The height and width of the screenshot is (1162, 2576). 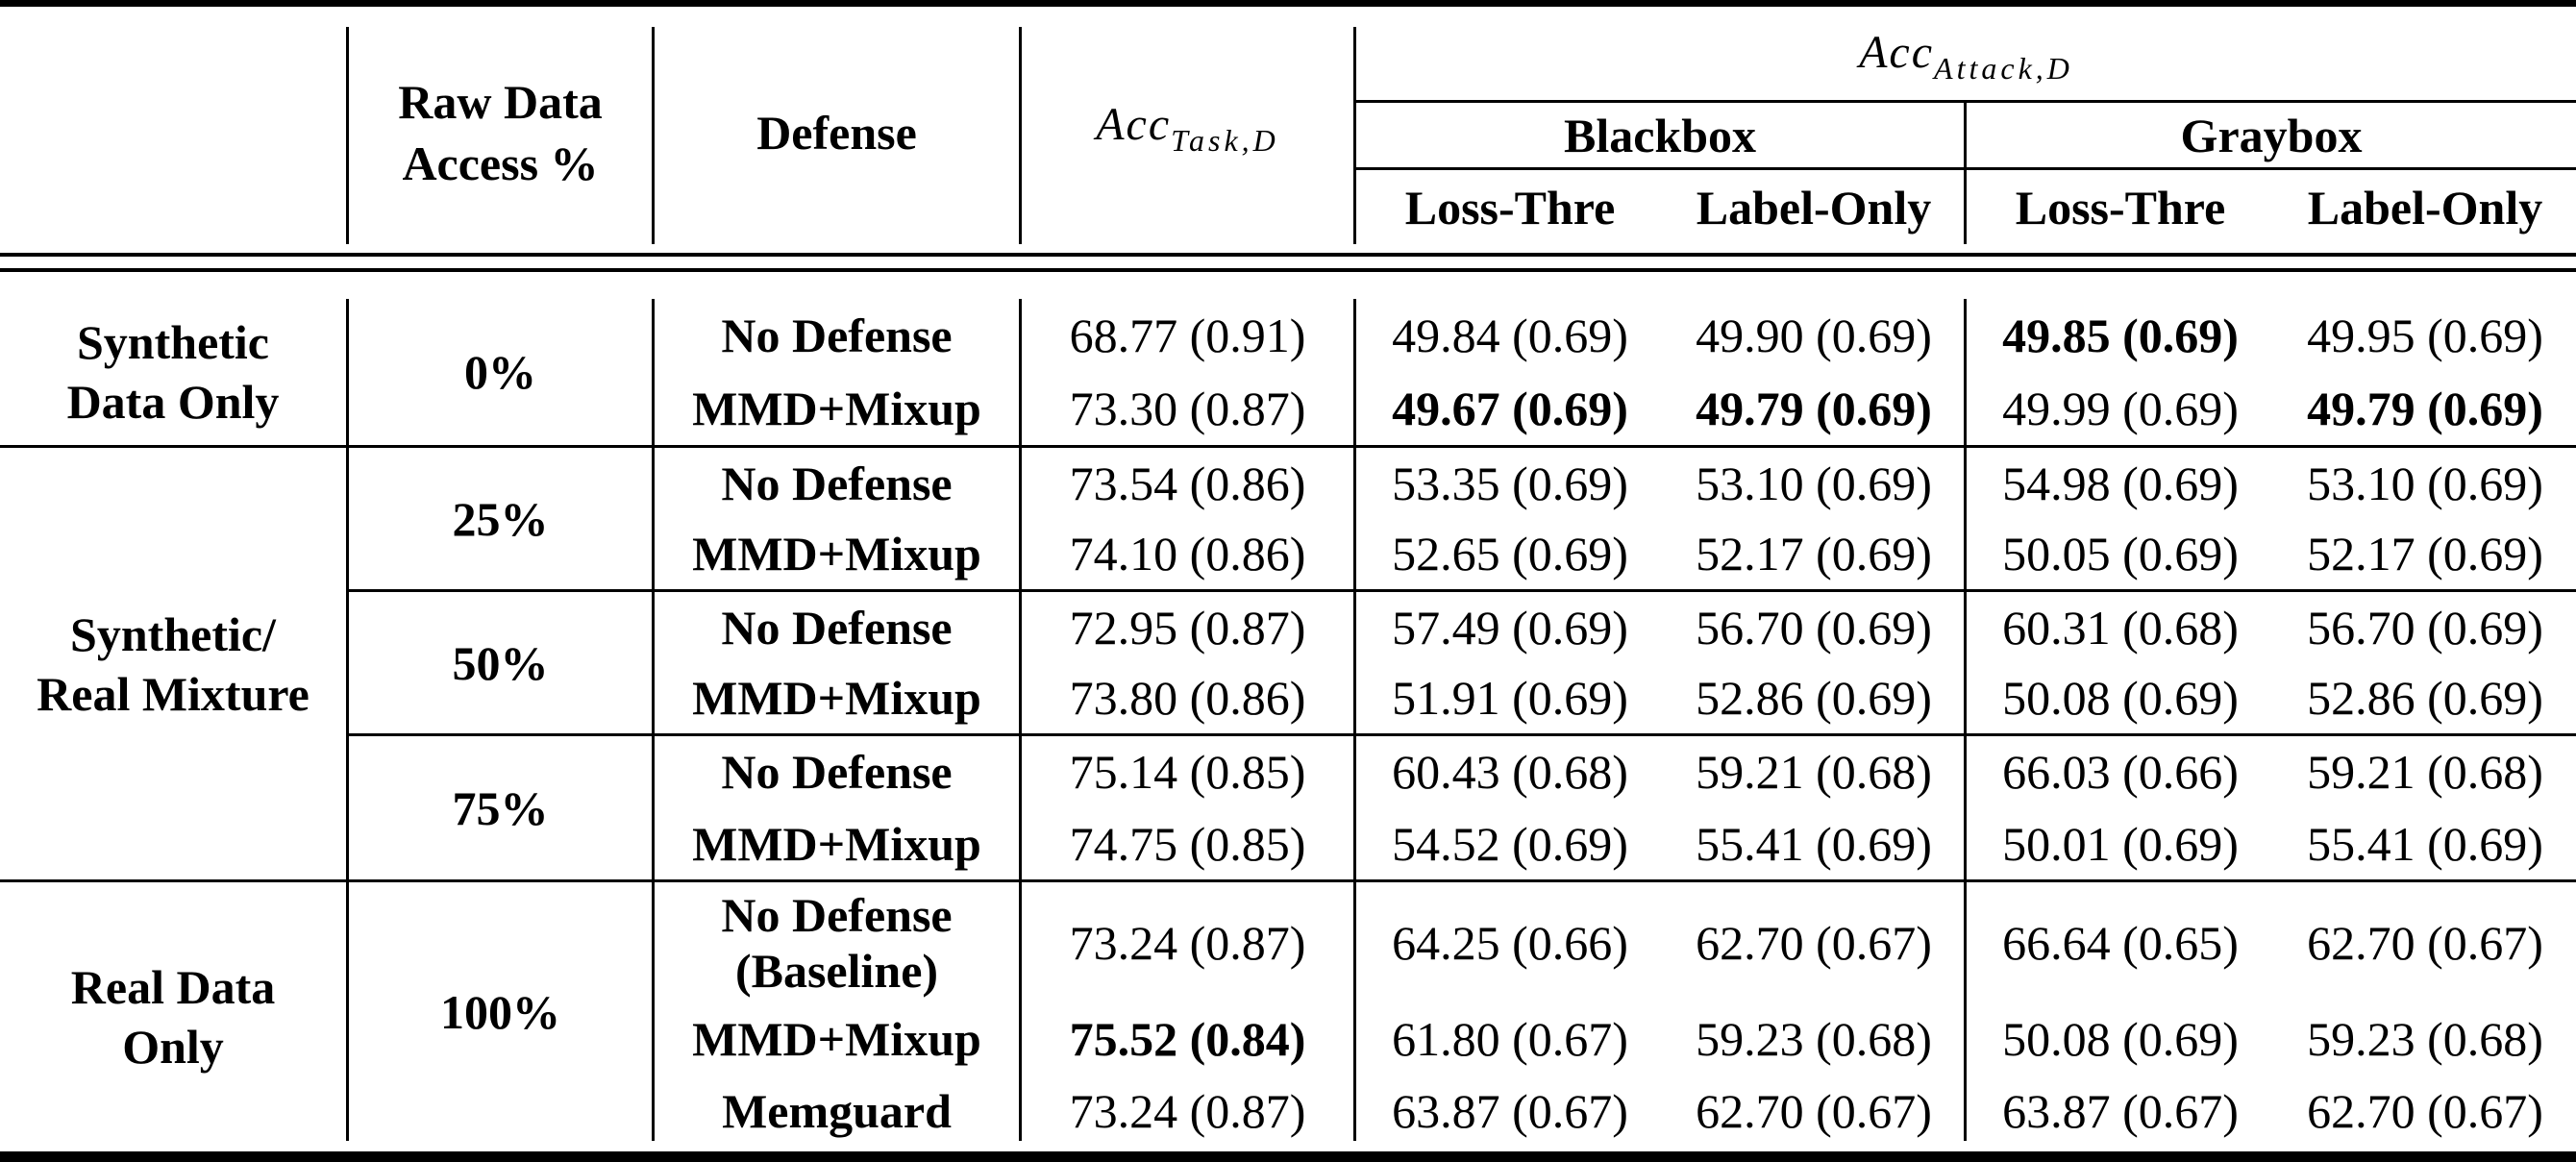 I want to click on access-value: 100%, so click(x=501, y=1012).